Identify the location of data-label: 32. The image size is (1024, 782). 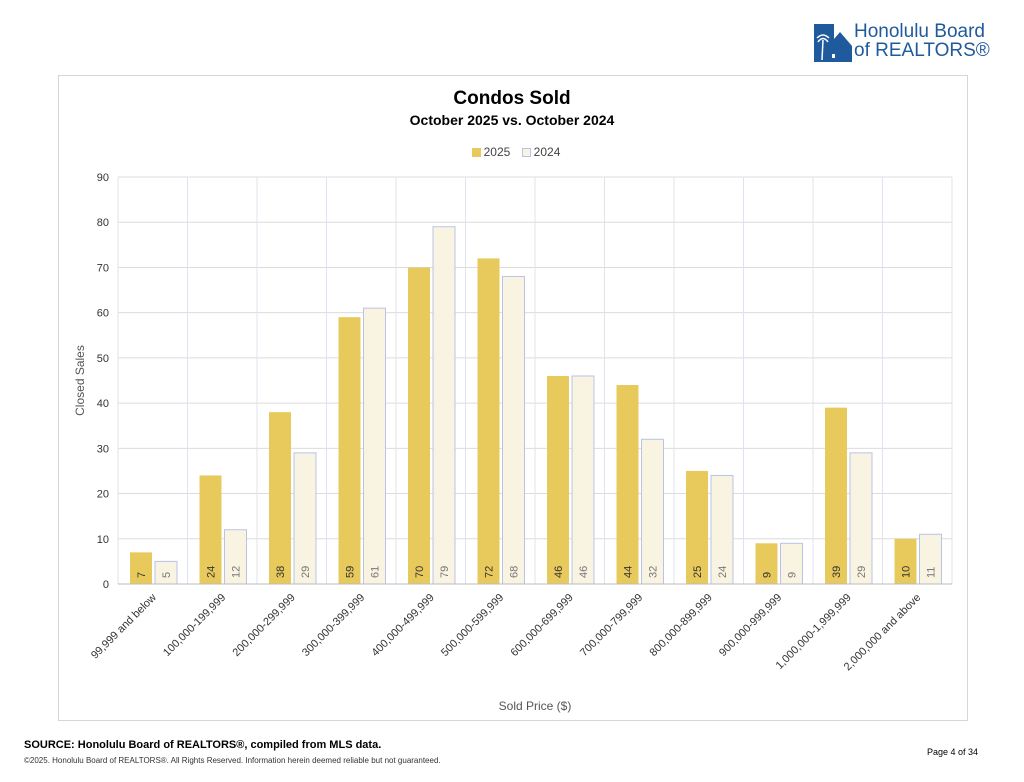
(654, 572).